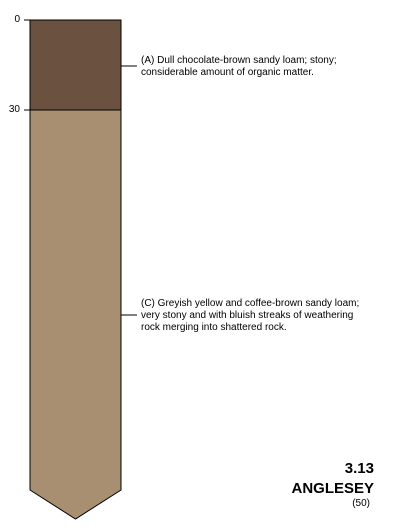  I want to click on profile-name: ANGLESEY, so click(332, 488).